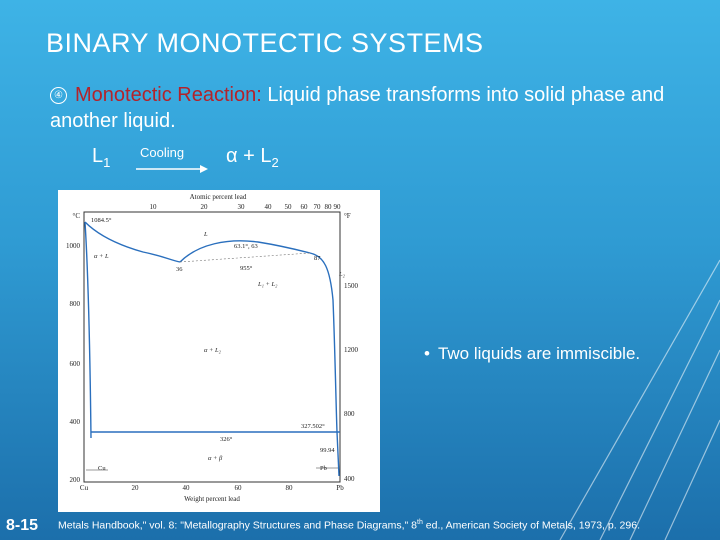  Describe the element at coordinates (327, 450) in the screenshot. I see `label-pct-9994: 99.94` at that location.